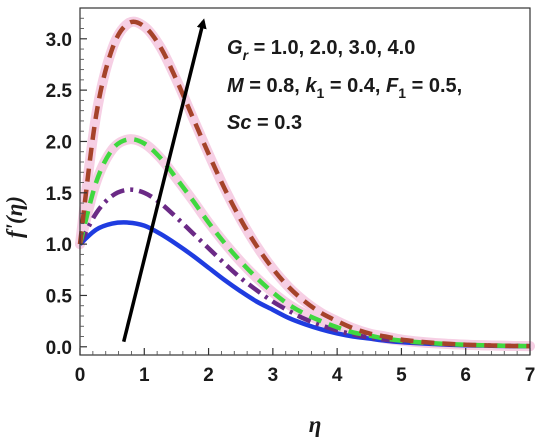 This screenshot has height=448, width=550. Describe the element at coordinates (402, 93) in the screenshot. I see `f1-subscript: 1` at that location.